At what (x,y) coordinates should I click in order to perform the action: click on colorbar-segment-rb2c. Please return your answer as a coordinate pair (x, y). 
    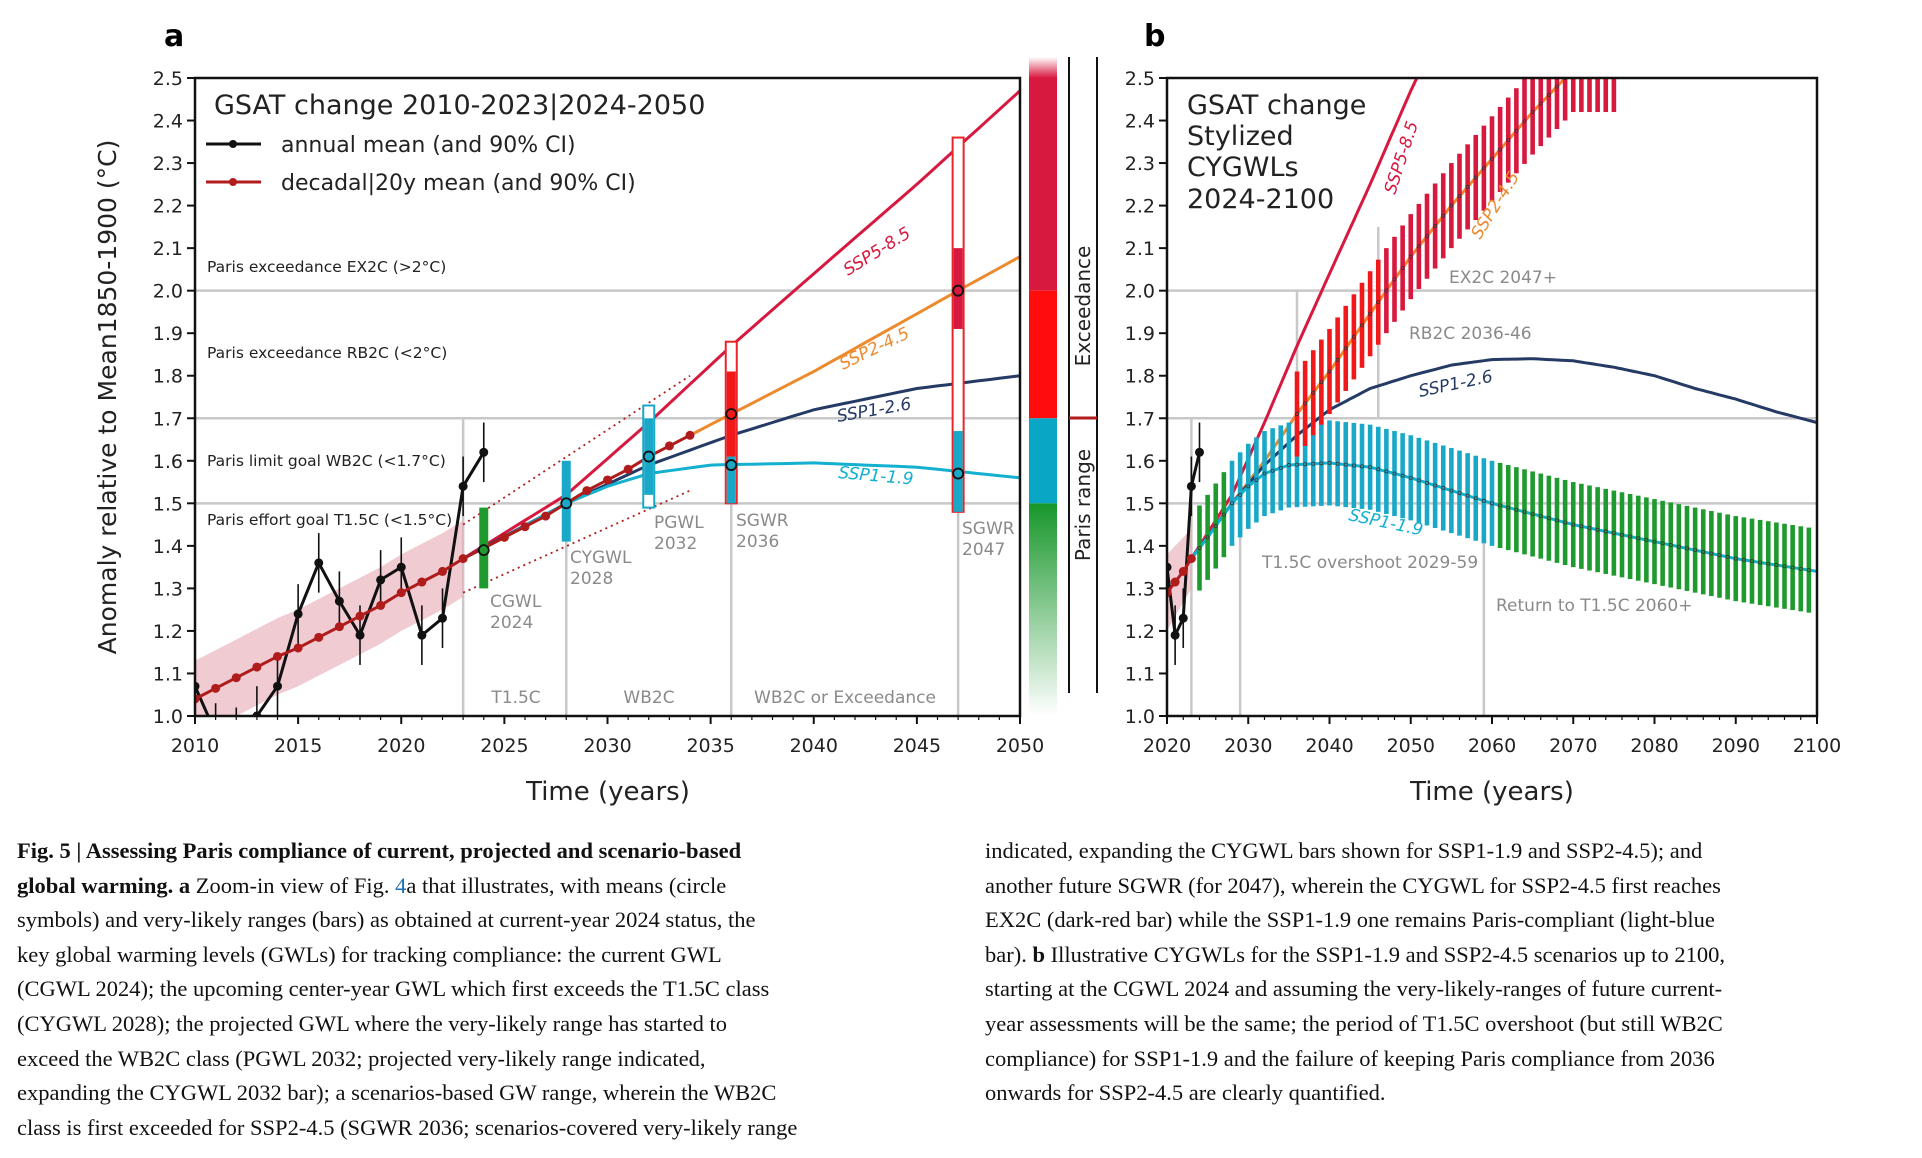
    Looking at the image, I should click on (1043, 354).